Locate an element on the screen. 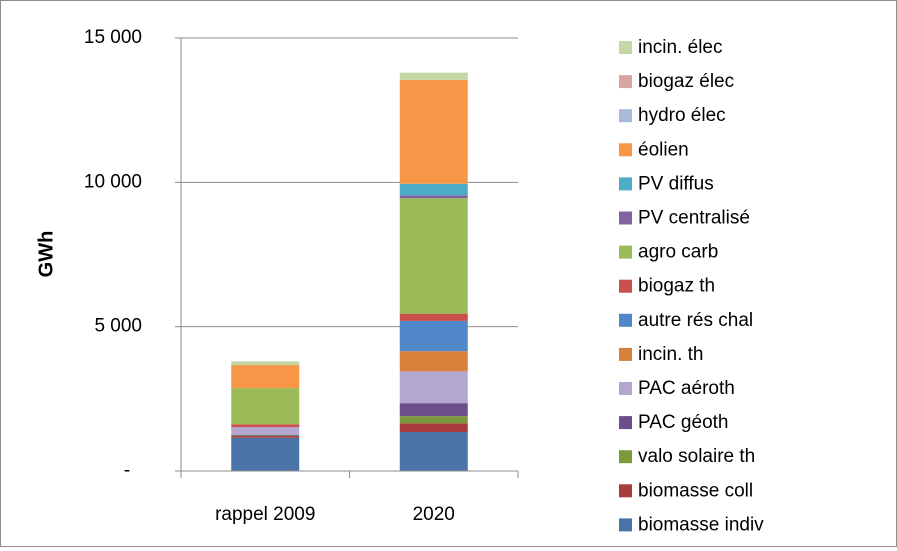  legend-label: biomasse coll is located at coordinates (695, 490).